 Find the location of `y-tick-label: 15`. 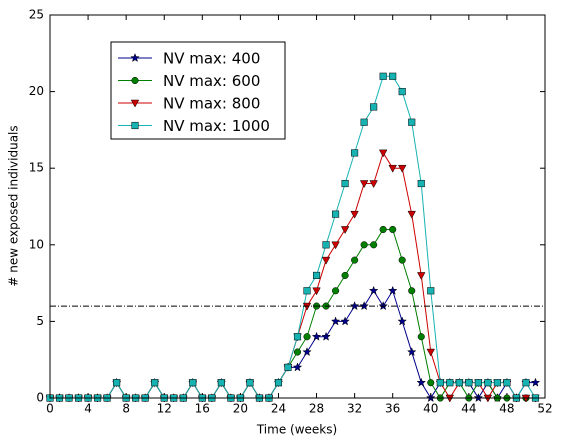

y-tick-label: 15 is located at coordinates (36, 168).